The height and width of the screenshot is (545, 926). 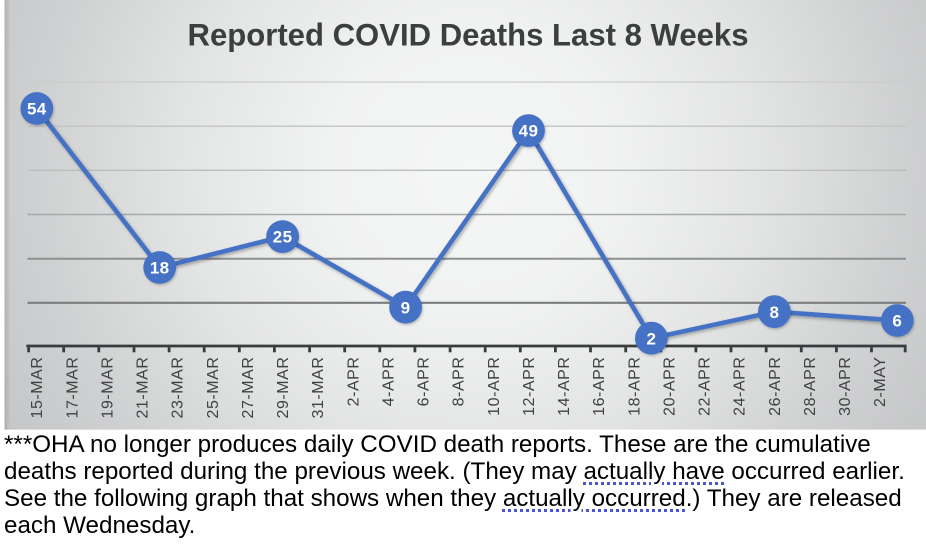 What do you see at coordinates (283, 388) in the screenshot?
I see `svg-text: 29-MAR` at bounding box center [283, 388].